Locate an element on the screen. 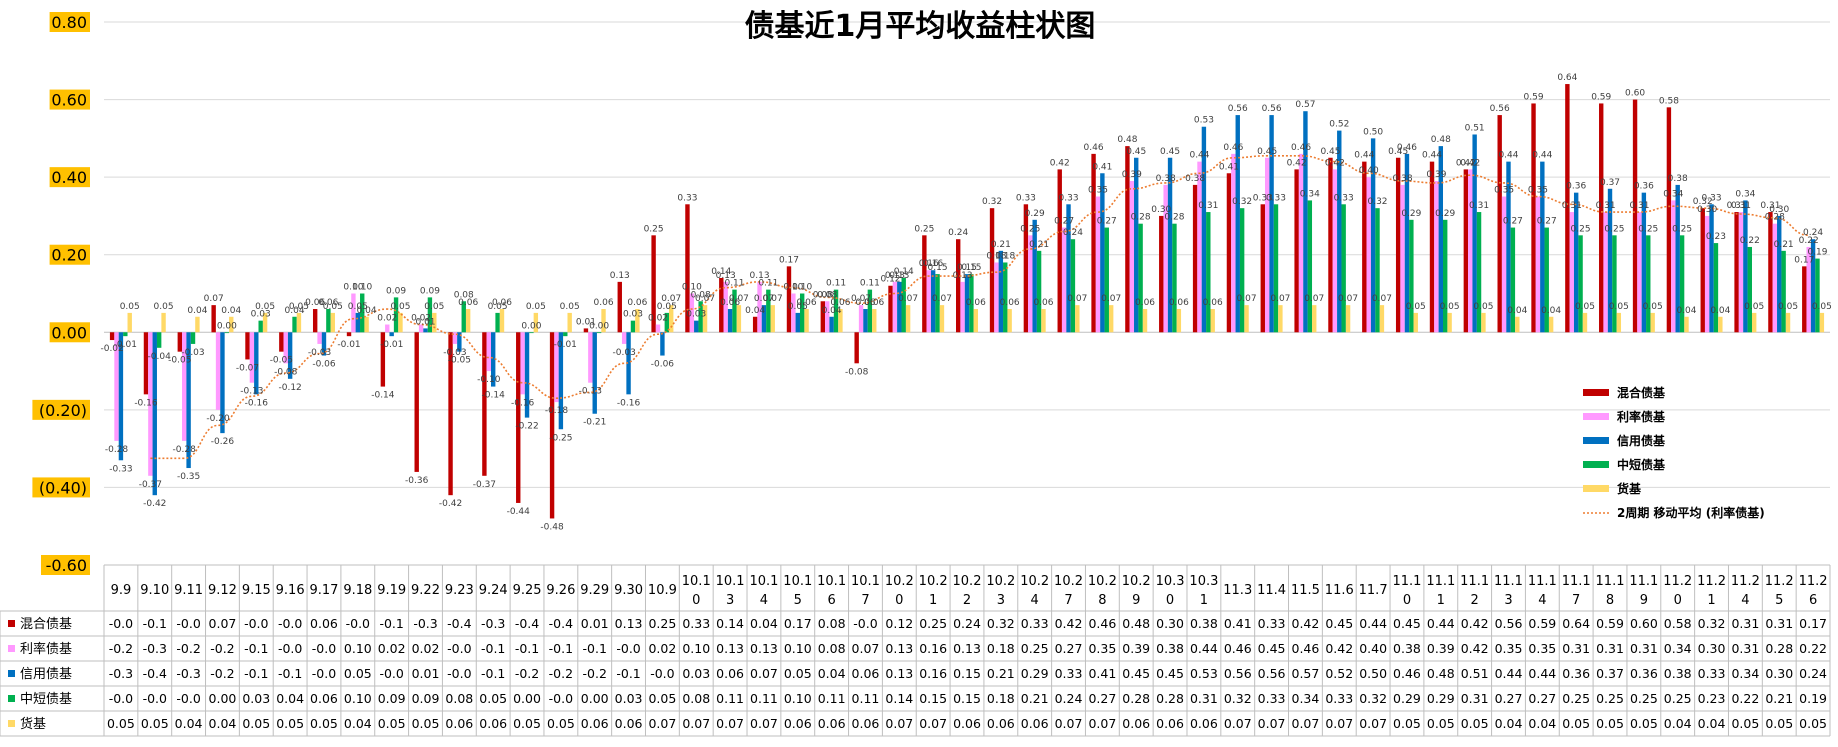  data-label: 0.02 is located at coordinates (658, 319).